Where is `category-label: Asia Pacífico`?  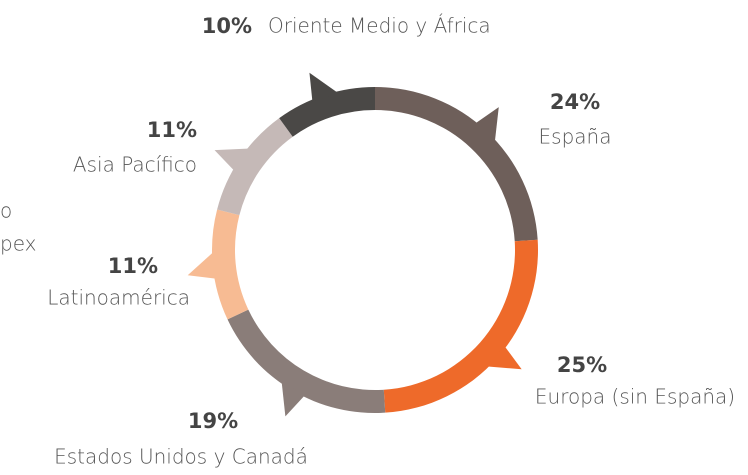 category-label: Asia Pacífico is located at coordinates (135, 165).